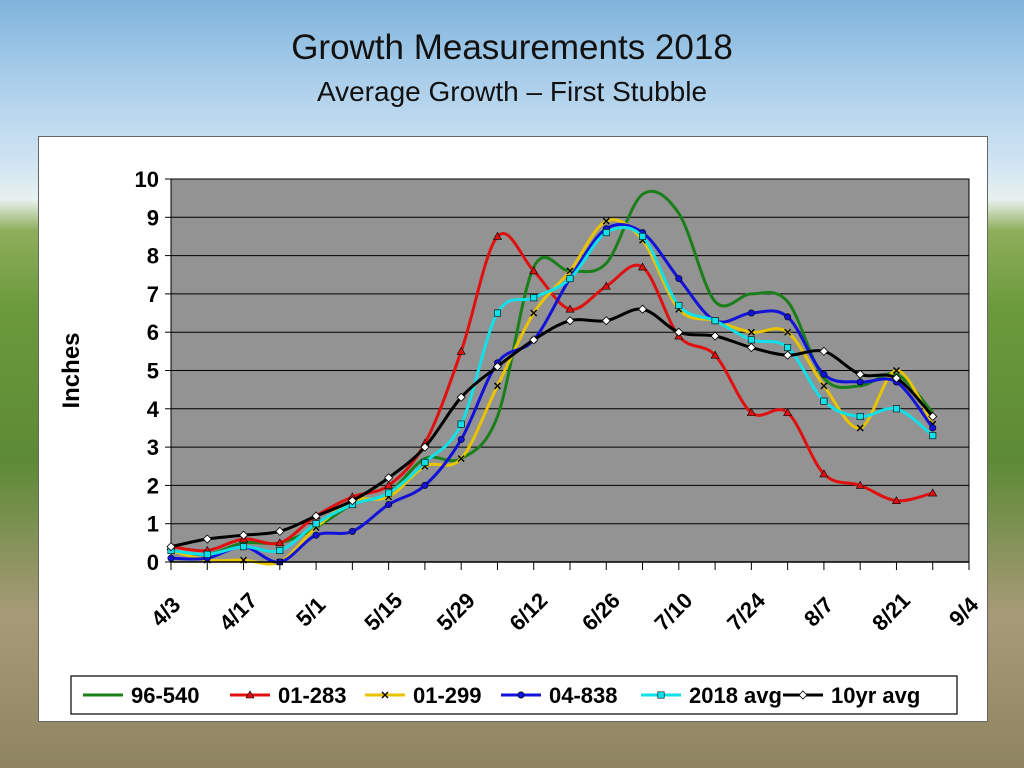 This screenshot has height=768, width=1024. I want to click on legend-item: 96-540, so click(141, 695).